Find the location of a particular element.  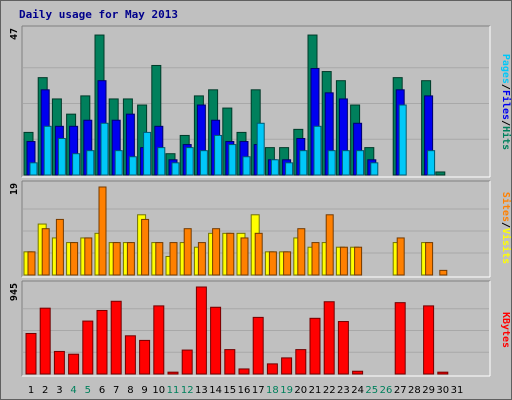

legend-visits: Visits is located at coordinates (506, 246).